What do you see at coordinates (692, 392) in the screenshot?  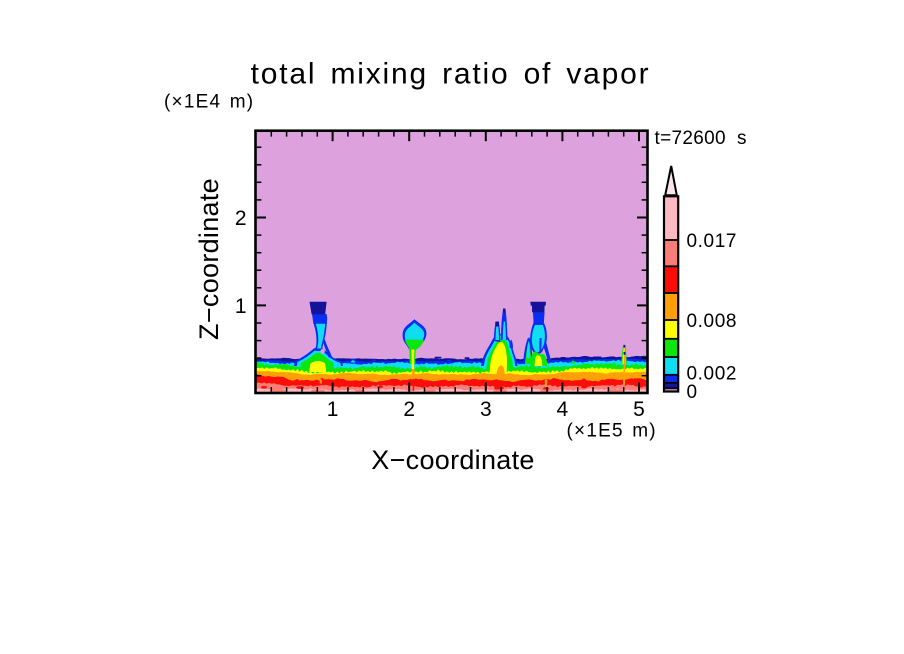 I see `svg-text: 0` at bounding box center [692, 392].